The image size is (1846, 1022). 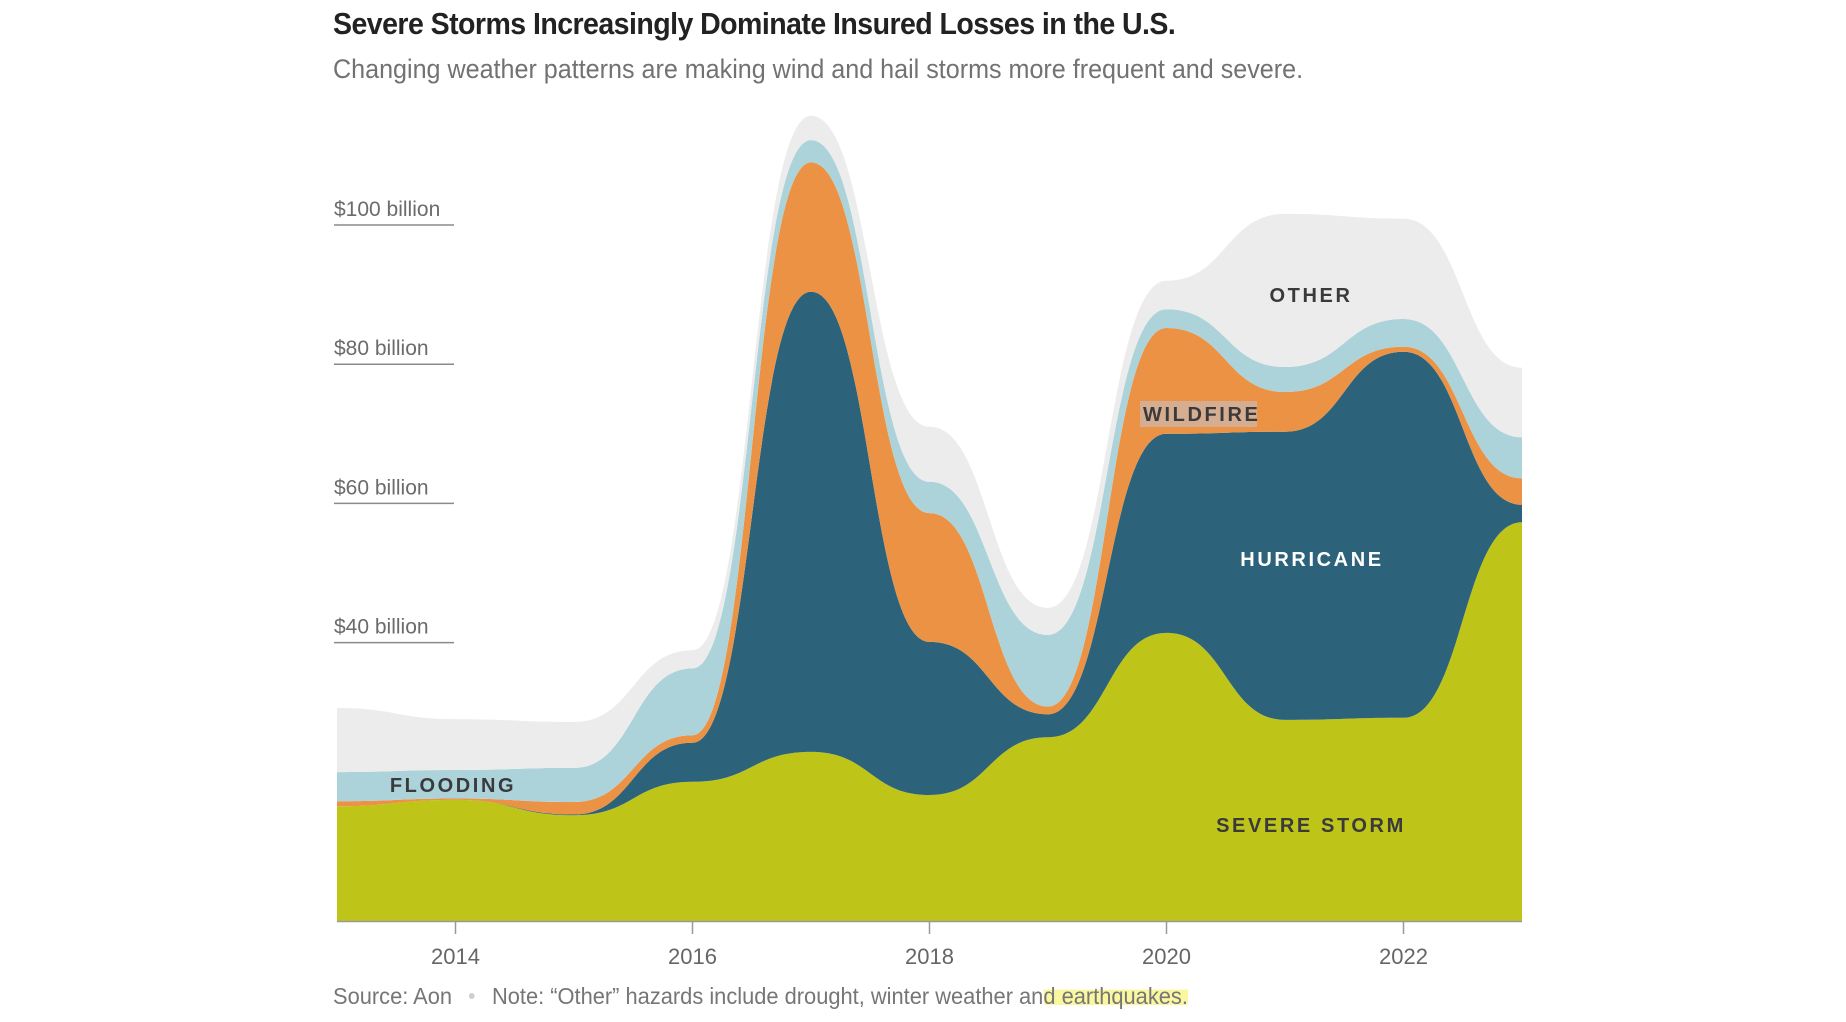 What do you see at coordinates (1311, 560) in the screenshot?
I see `label-hurricane: HURRICANE` at bounding box center [1311, 560].